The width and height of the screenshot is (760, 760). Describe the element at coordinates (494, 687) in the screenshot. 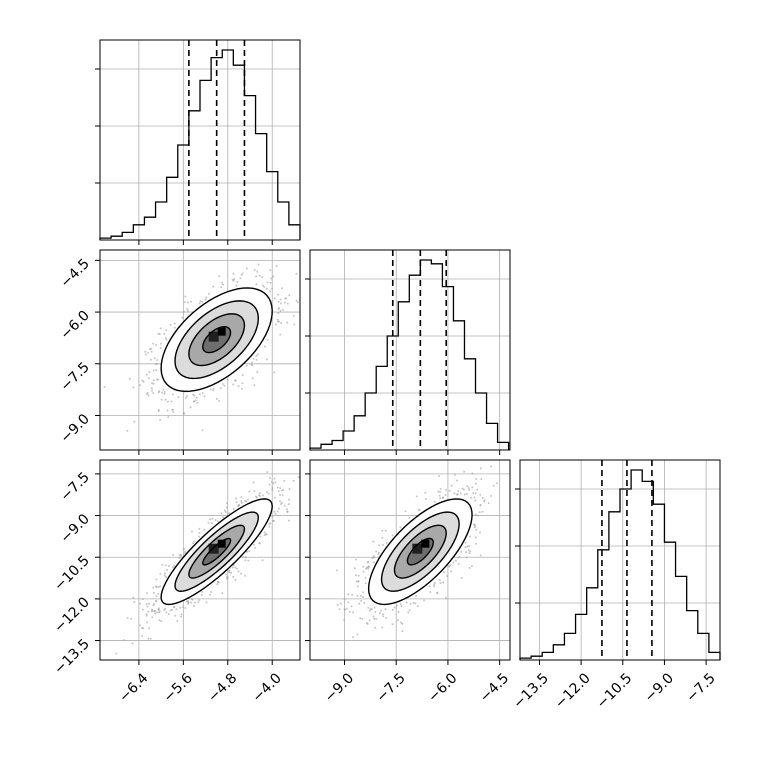

I see `x-tick-label: −4.5` at that location.